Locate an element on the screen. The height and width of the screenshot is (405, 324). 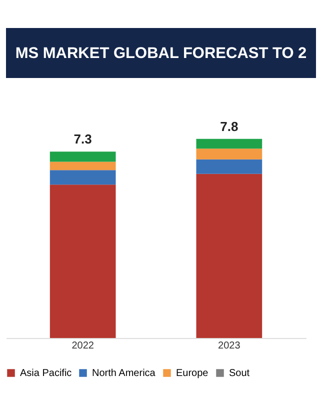
chart-title: MS MARKET GLOBAL FORECAST TO 2 is located at coordinates (161, 53).